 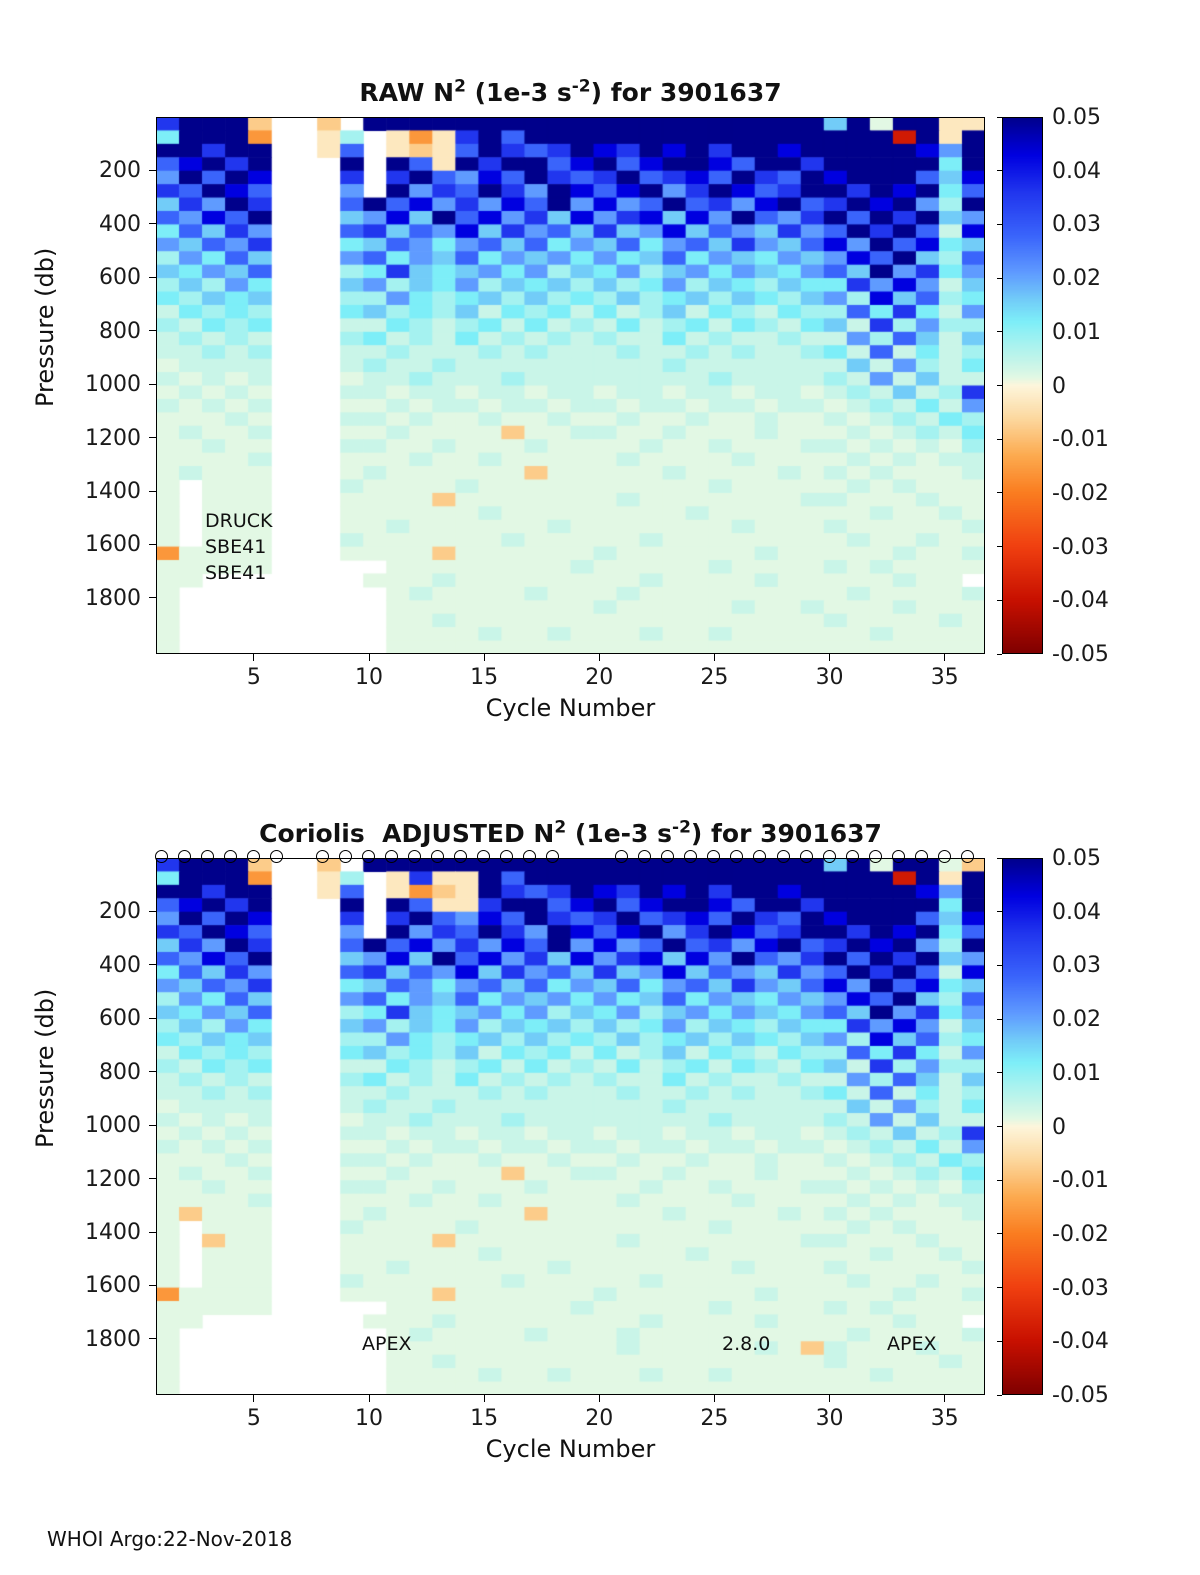 I want to click on y-tick-label: 200, so click(x=120, y=171).